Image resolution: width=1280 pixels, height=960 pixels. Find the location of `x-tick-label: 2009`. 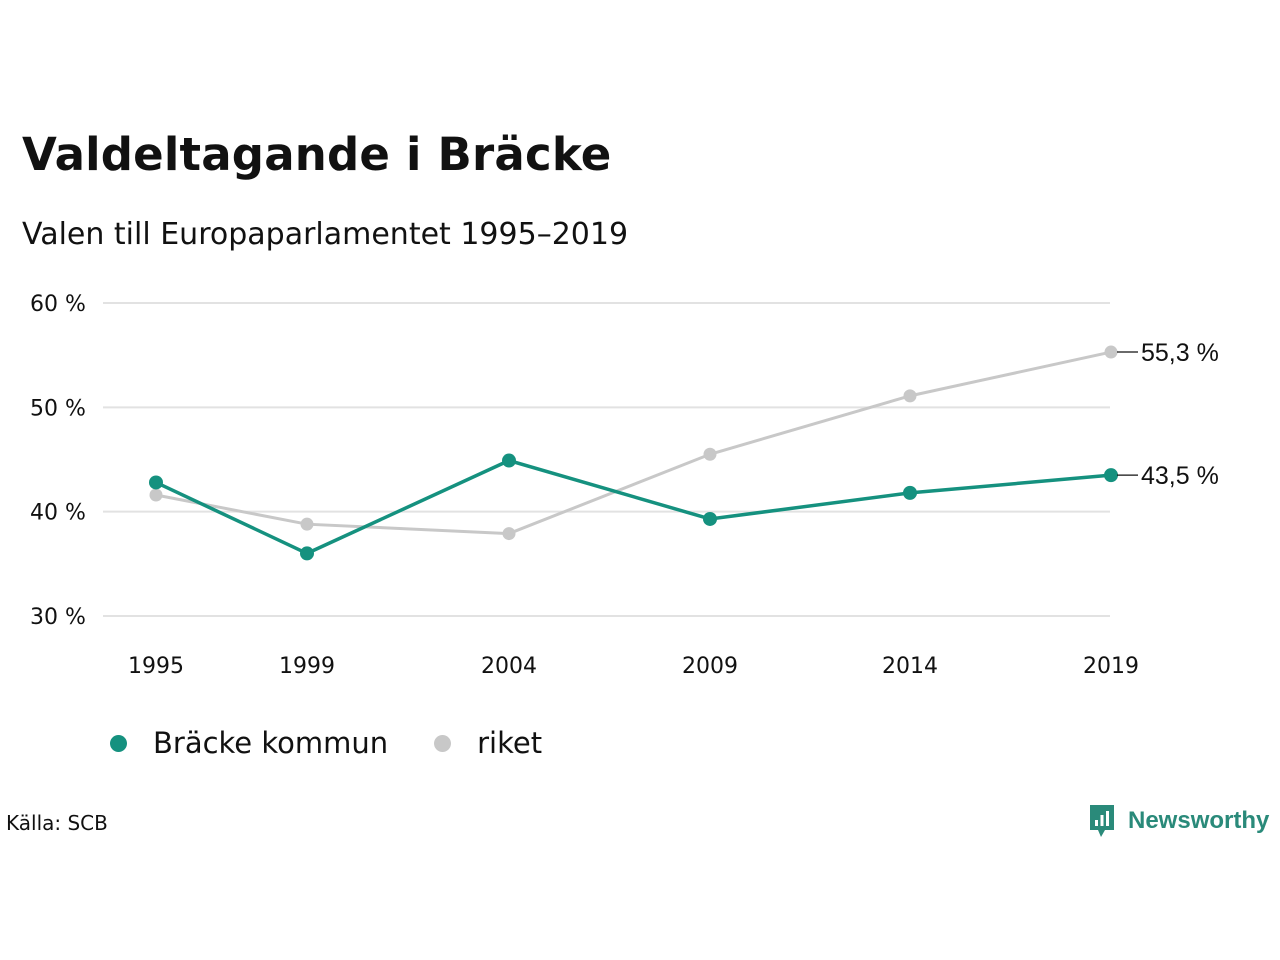

x-tick-label: 2009 is located at coordinates (710, 666).